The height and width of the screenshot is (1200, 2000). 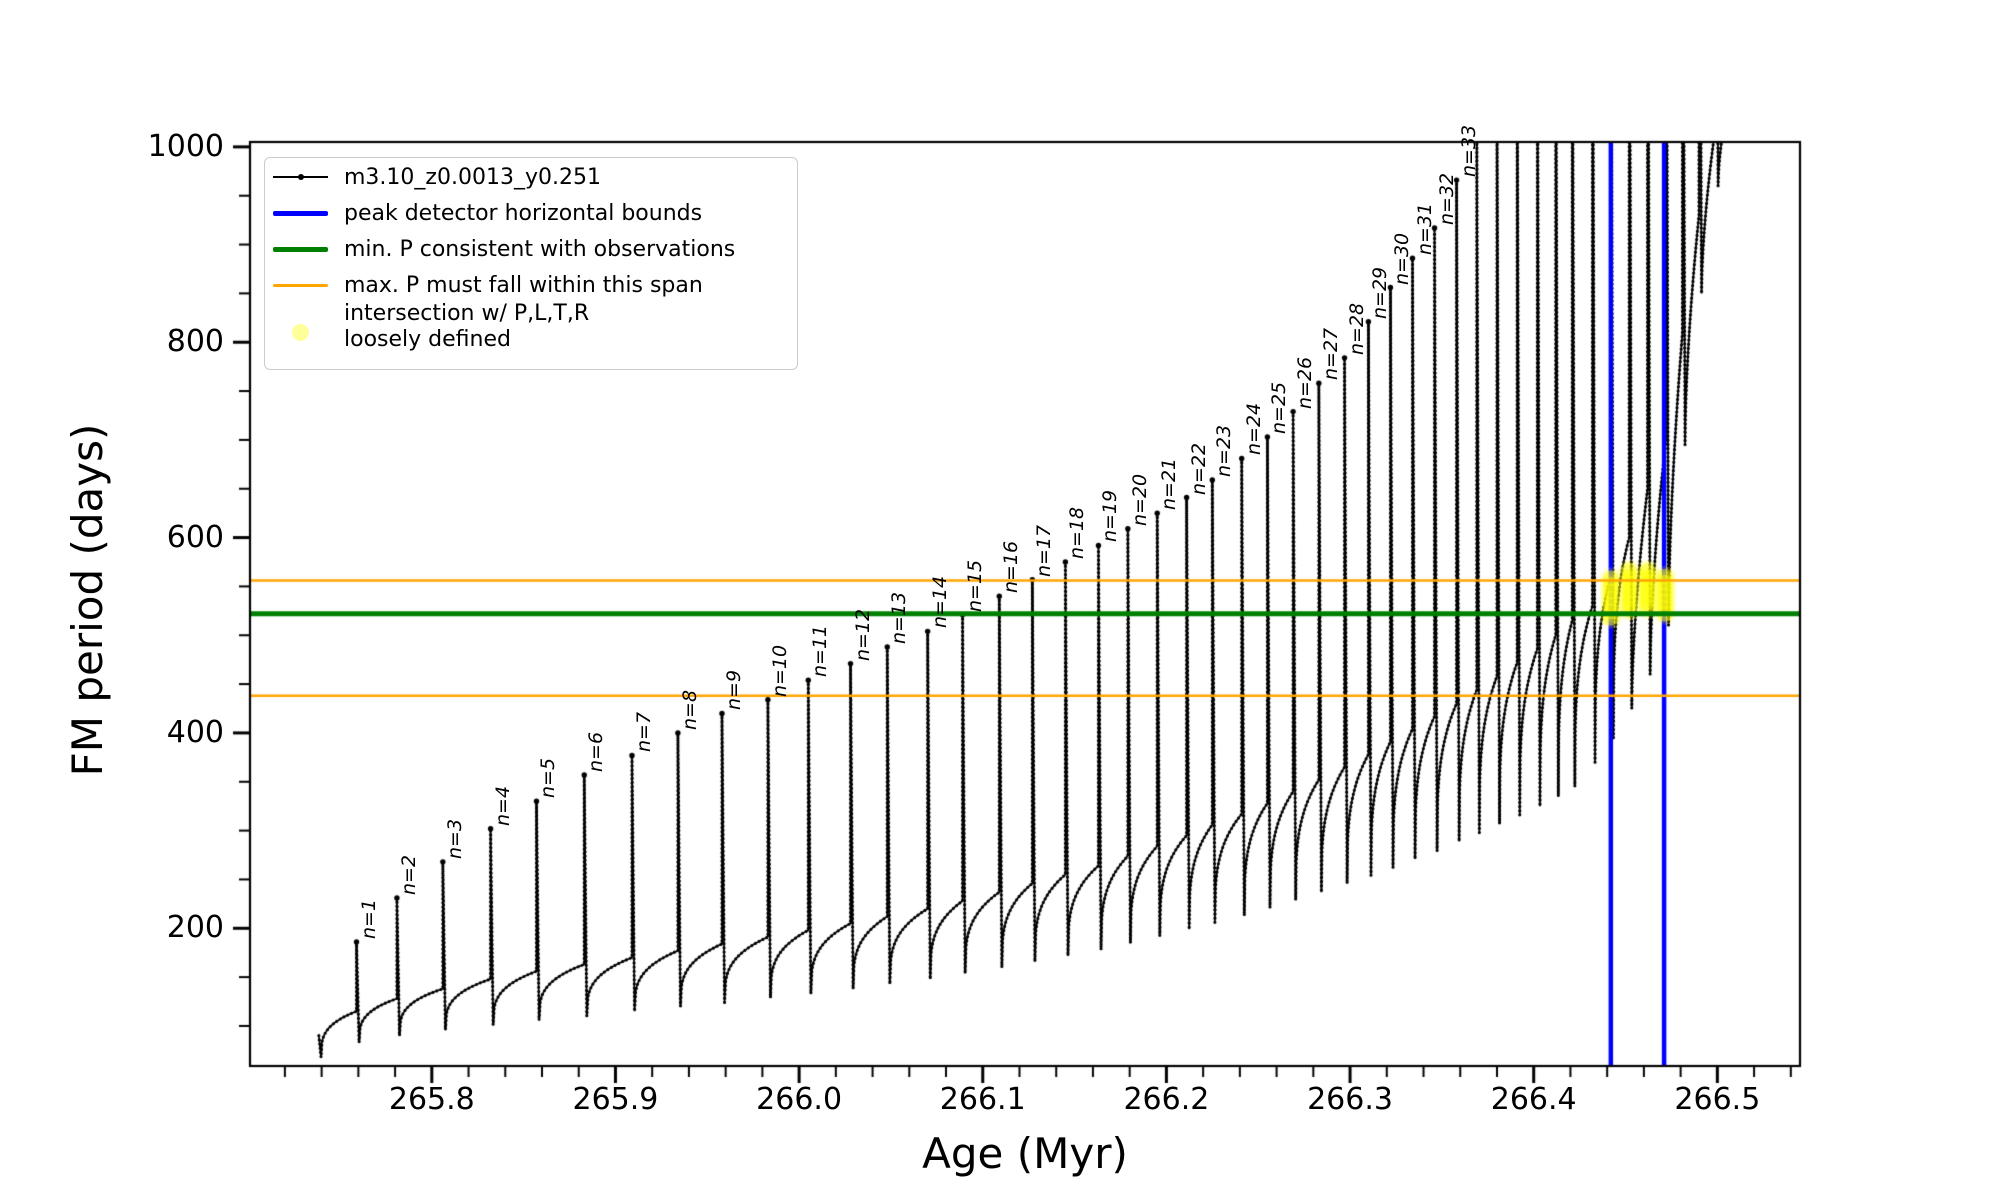 I want to click on legend-item-0: m3.10_z0.0013_y0.251, so click(x=531, y=183).